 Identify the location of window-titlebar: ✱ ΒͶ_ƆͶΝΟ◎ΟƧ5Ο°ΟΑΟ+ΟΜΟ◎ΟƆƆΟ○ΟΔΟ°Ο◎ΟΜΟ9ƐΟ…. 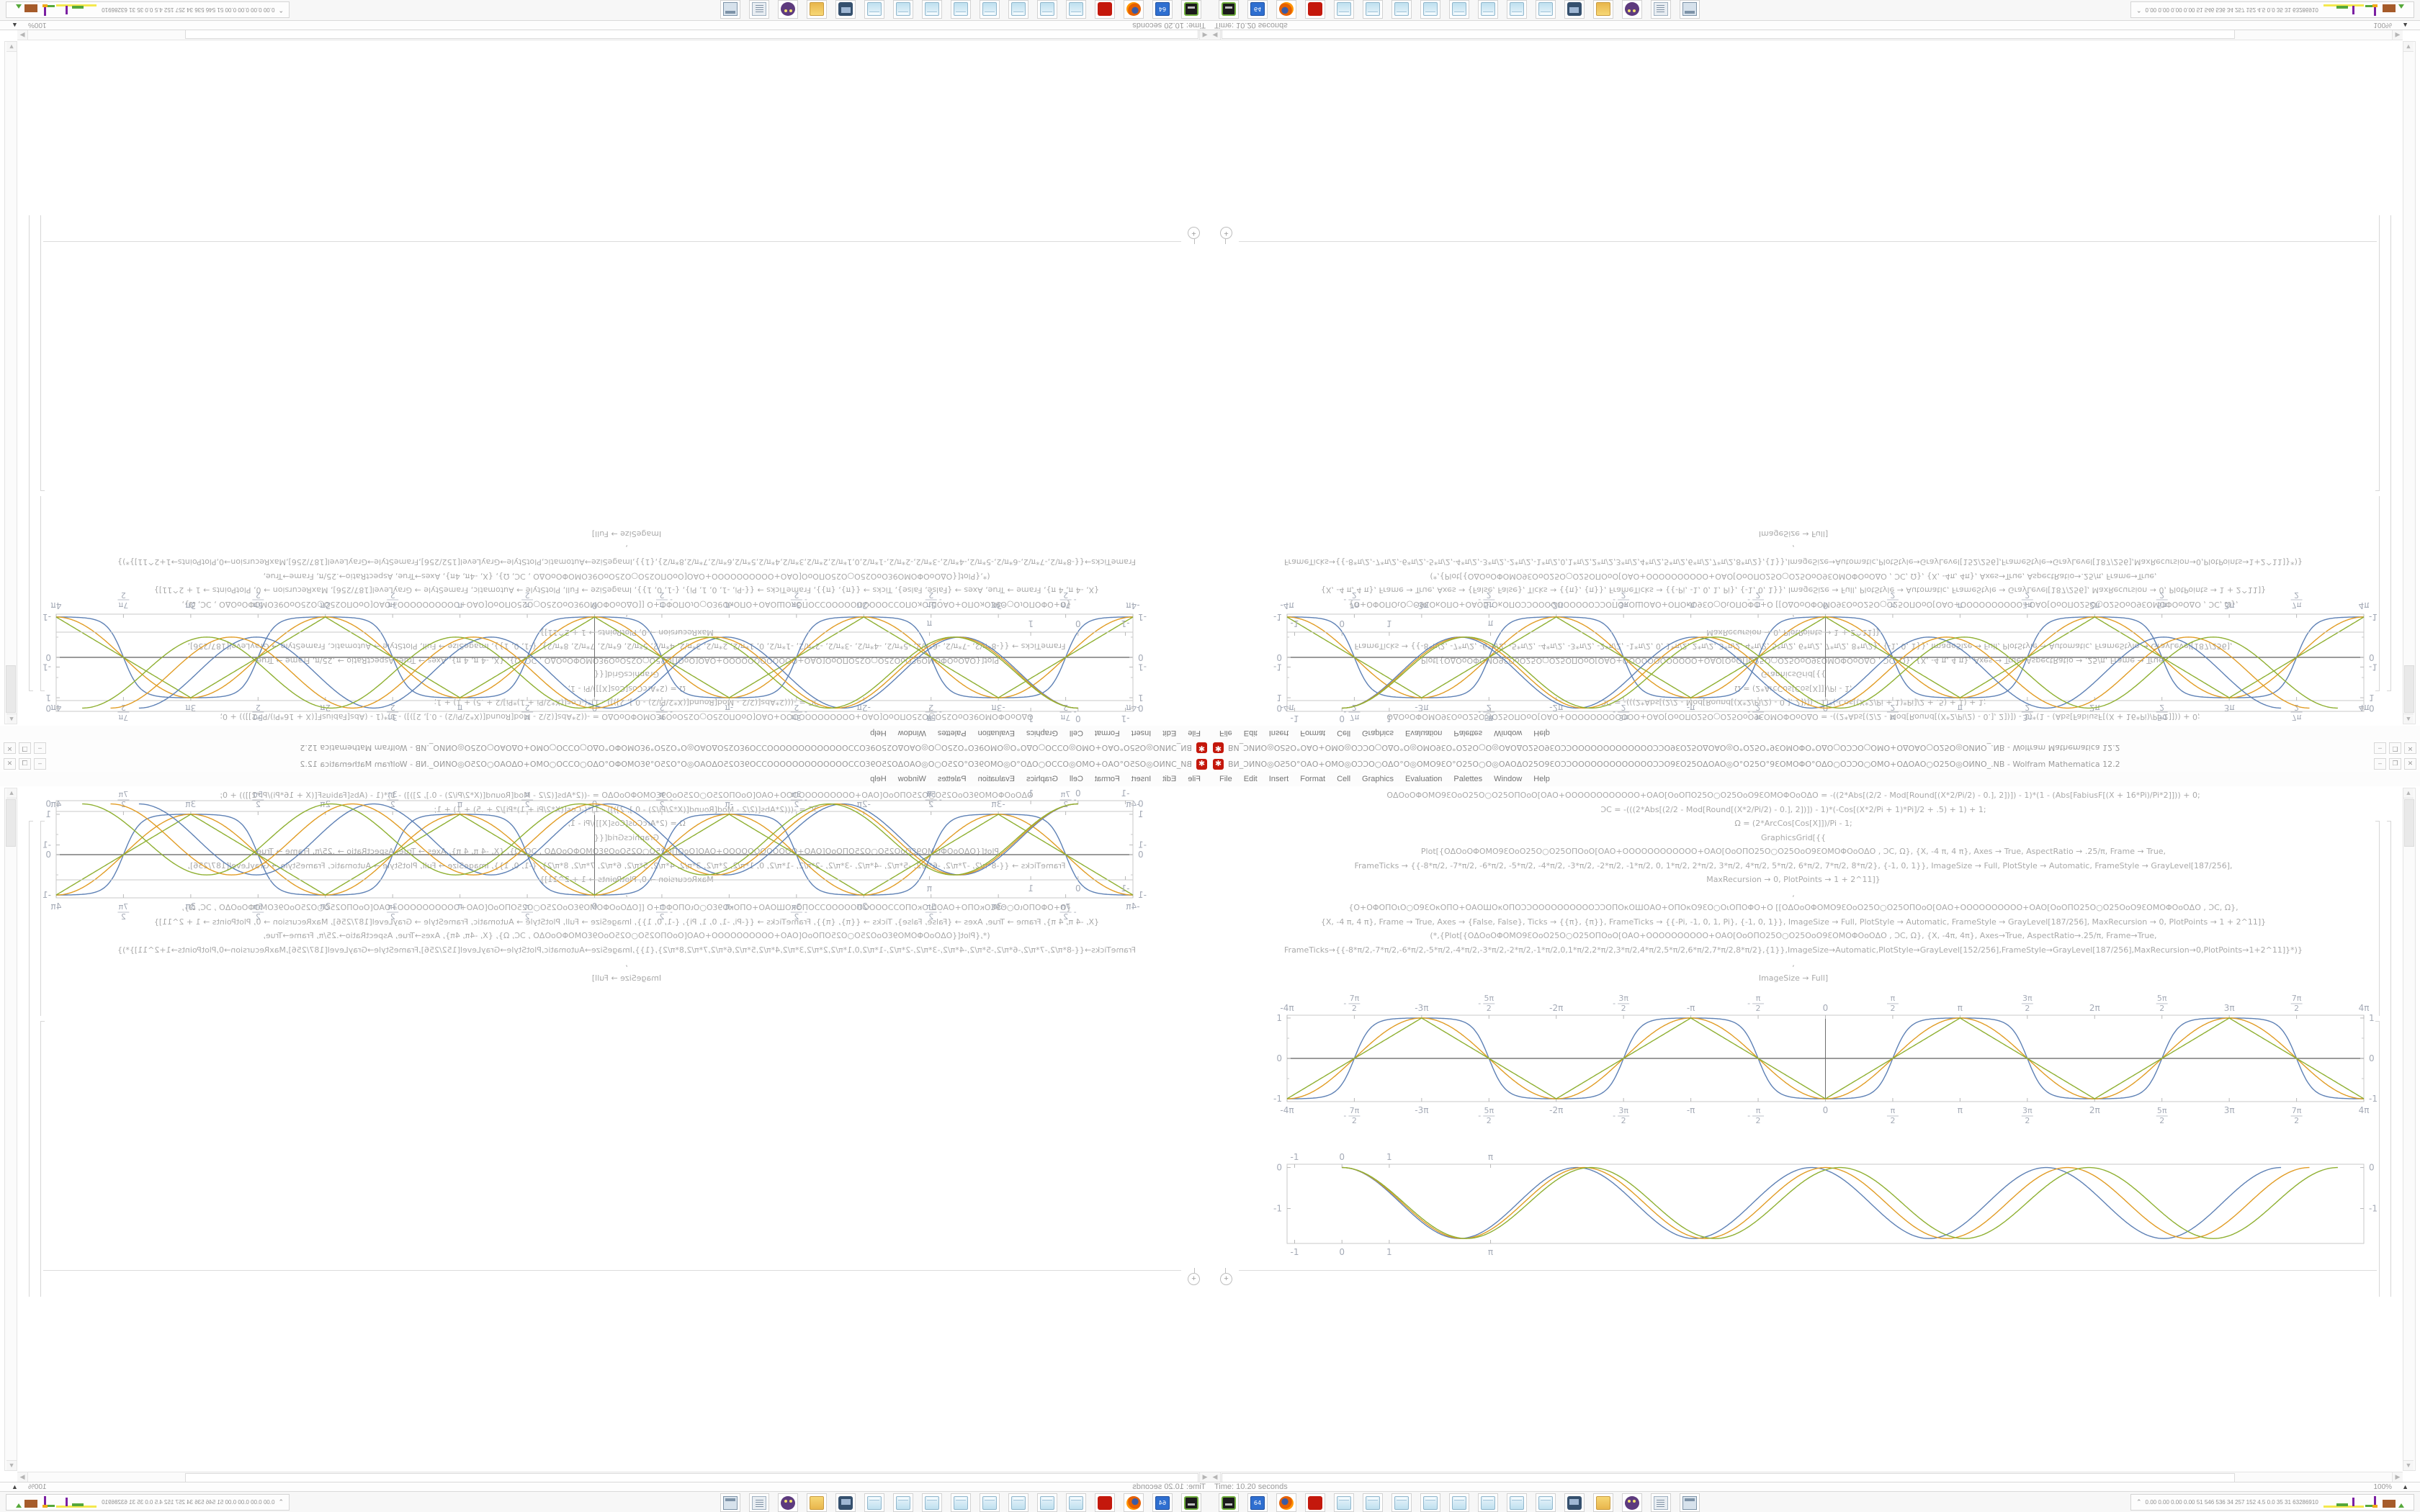
(1815, 764).